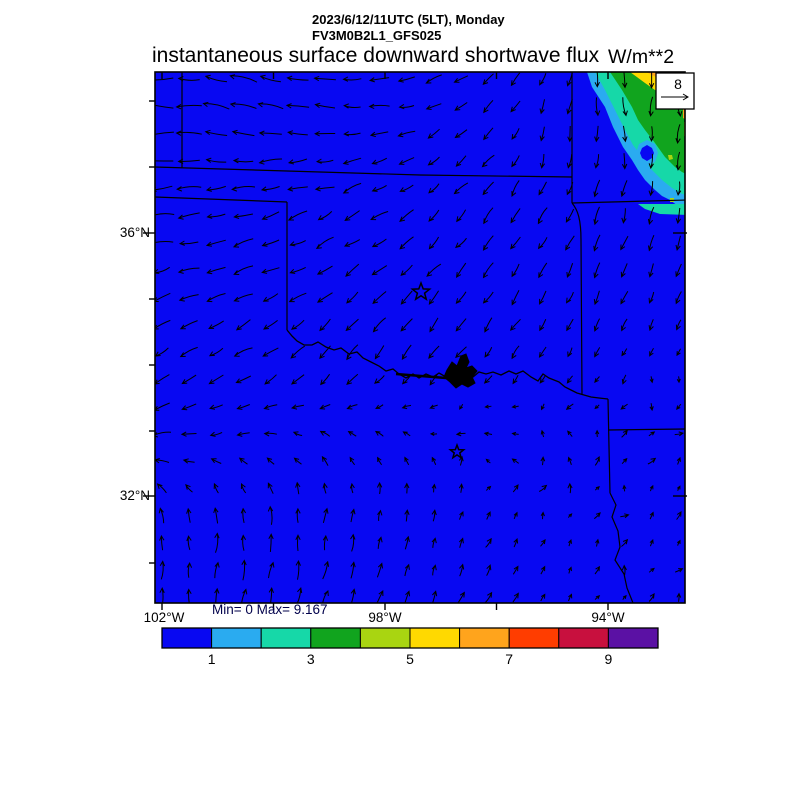 The height and width of the screenshot is (800, 800). Describe the element at coordinates (641, 57) in the screenshot. I see `units-label: W/m**2` at that location.